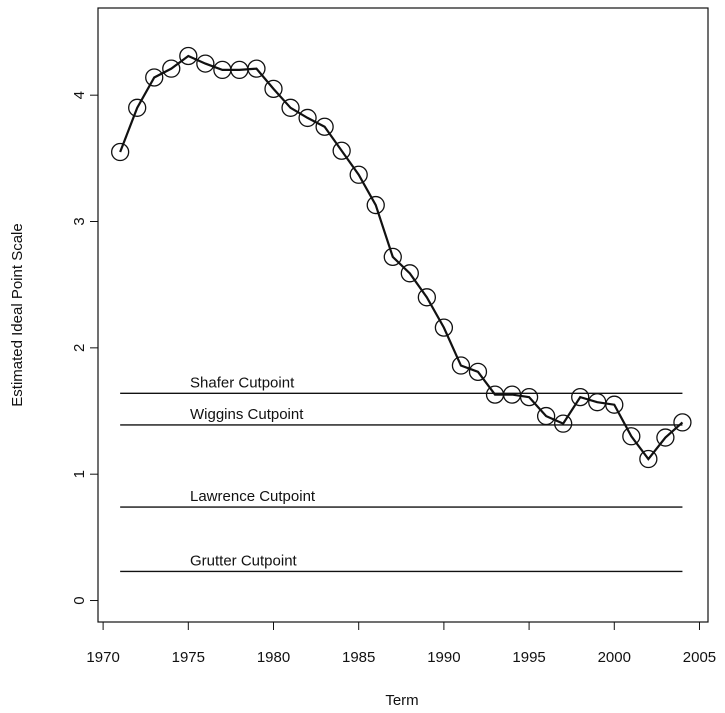 This screenshot has width=725, height=713. Describe the element at coordinates (699, 657) in the screenshot. I see `x-tick-label: 2005` at that location.